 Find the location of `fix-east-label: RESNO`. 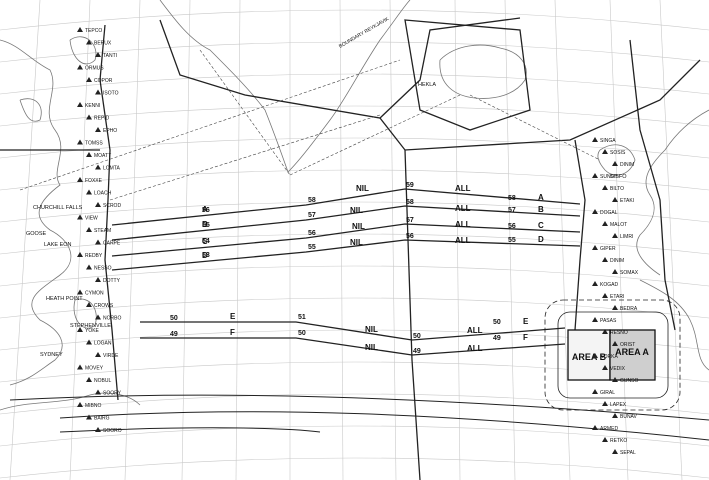

fix-east-label: RESNO is located at coordinates (619, 333).